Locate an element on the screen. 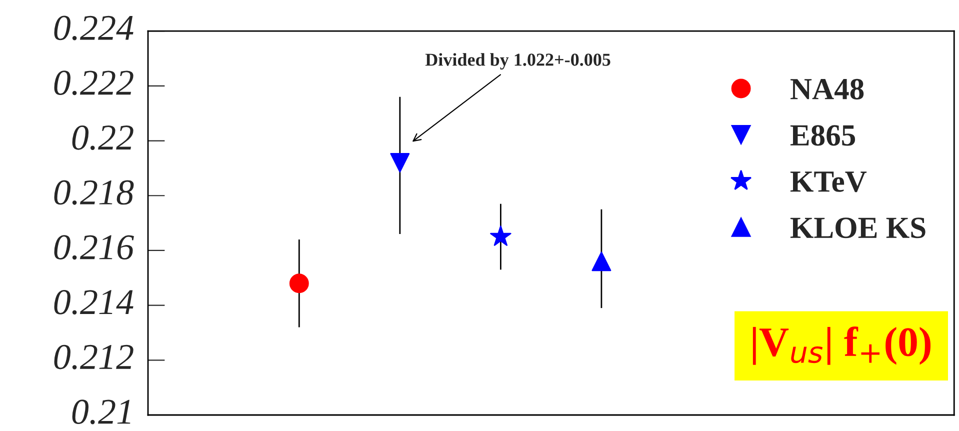 This screenshot has width=959, height=431. legend-label: NA48 is located at coordinates (827, 89).